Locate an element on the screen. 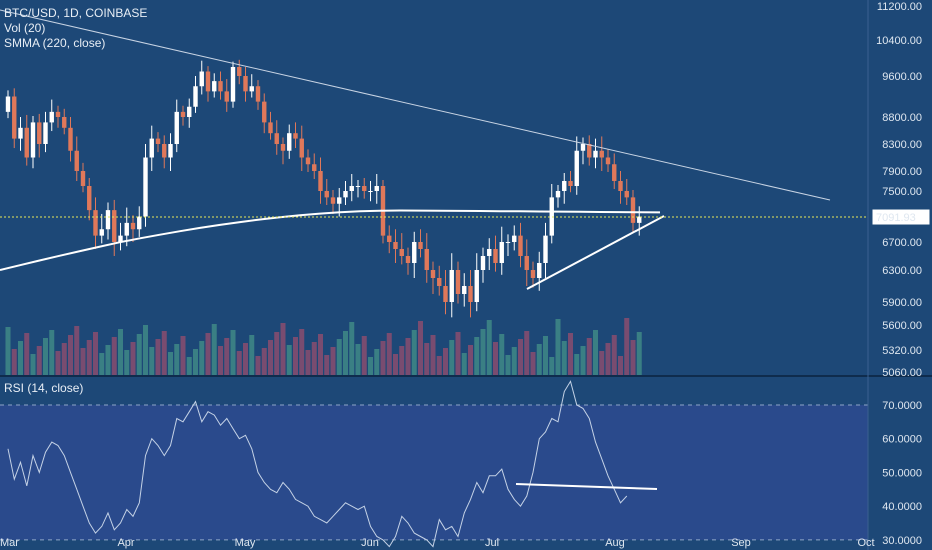 The image size is (932, 550). date-tick-label: May is located at coordinates (245, 543).